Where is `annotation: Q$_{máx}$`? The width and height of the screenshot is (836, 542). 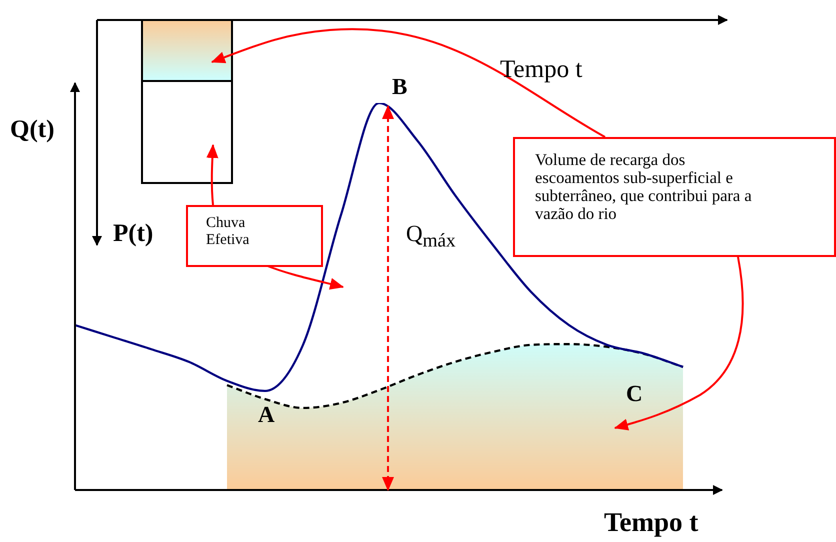
annotation: Q$_{máx}$ is located at coordinates (431, 236).